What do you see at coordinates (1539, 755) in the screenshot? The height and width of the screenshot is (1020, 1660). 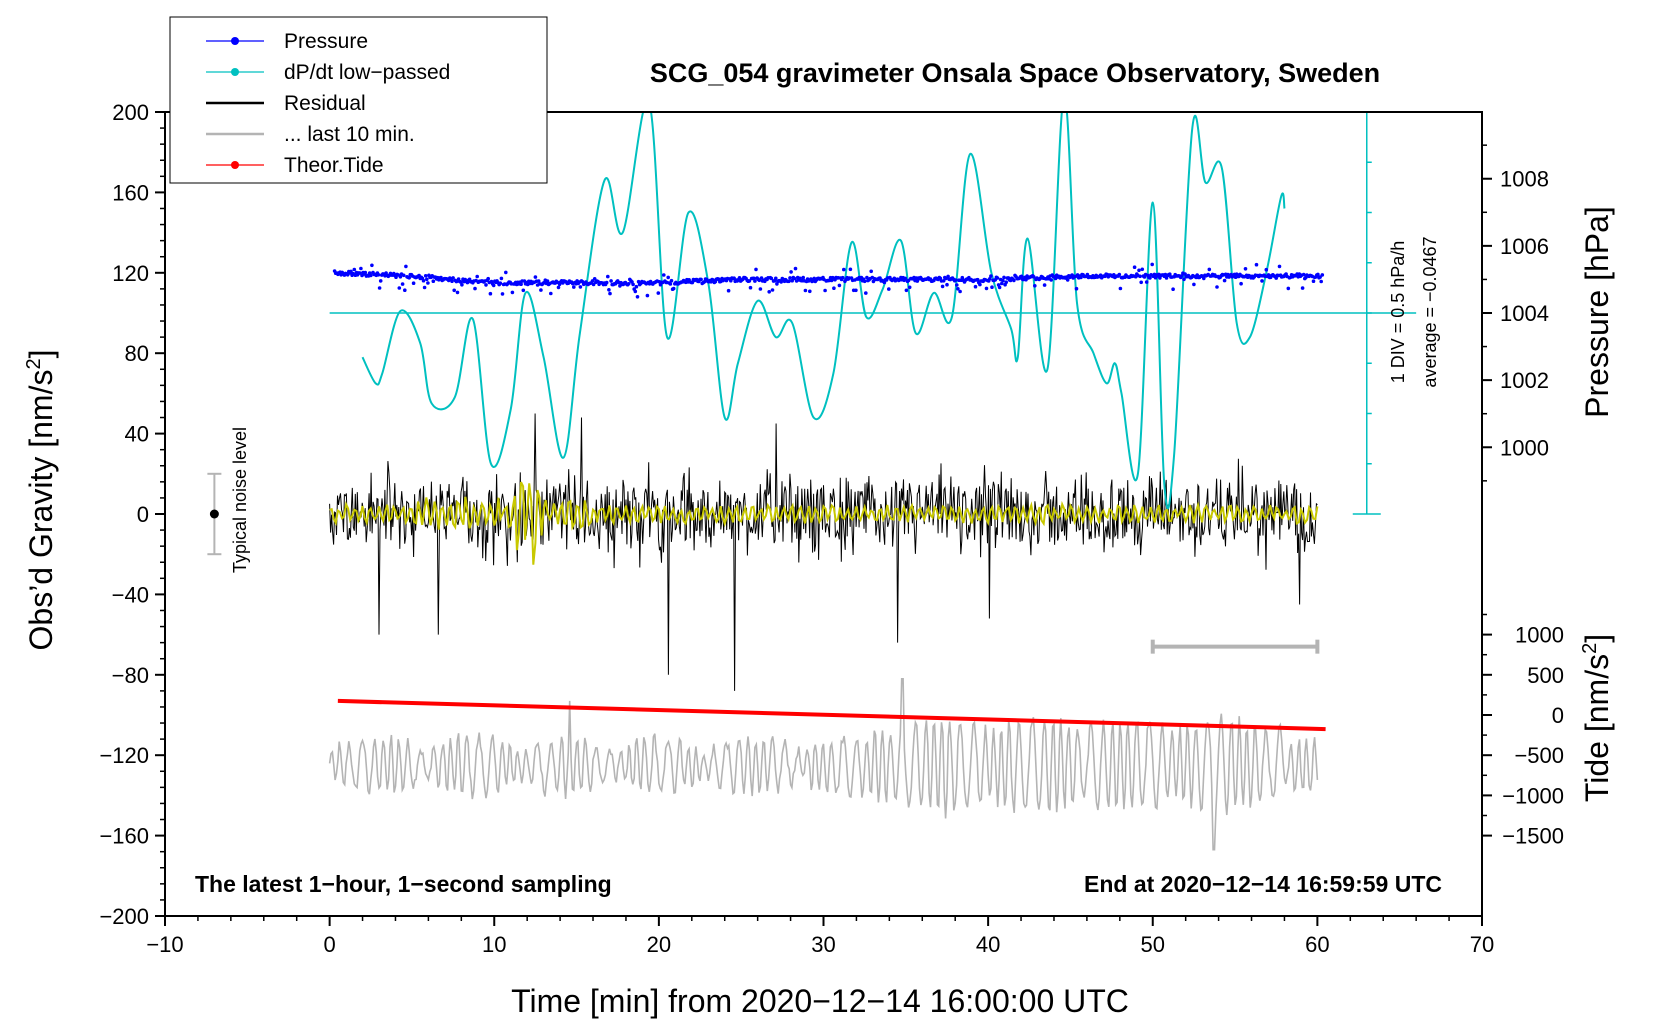 I see `tide-tick-label: −500` at bounding box center [1539, 755].